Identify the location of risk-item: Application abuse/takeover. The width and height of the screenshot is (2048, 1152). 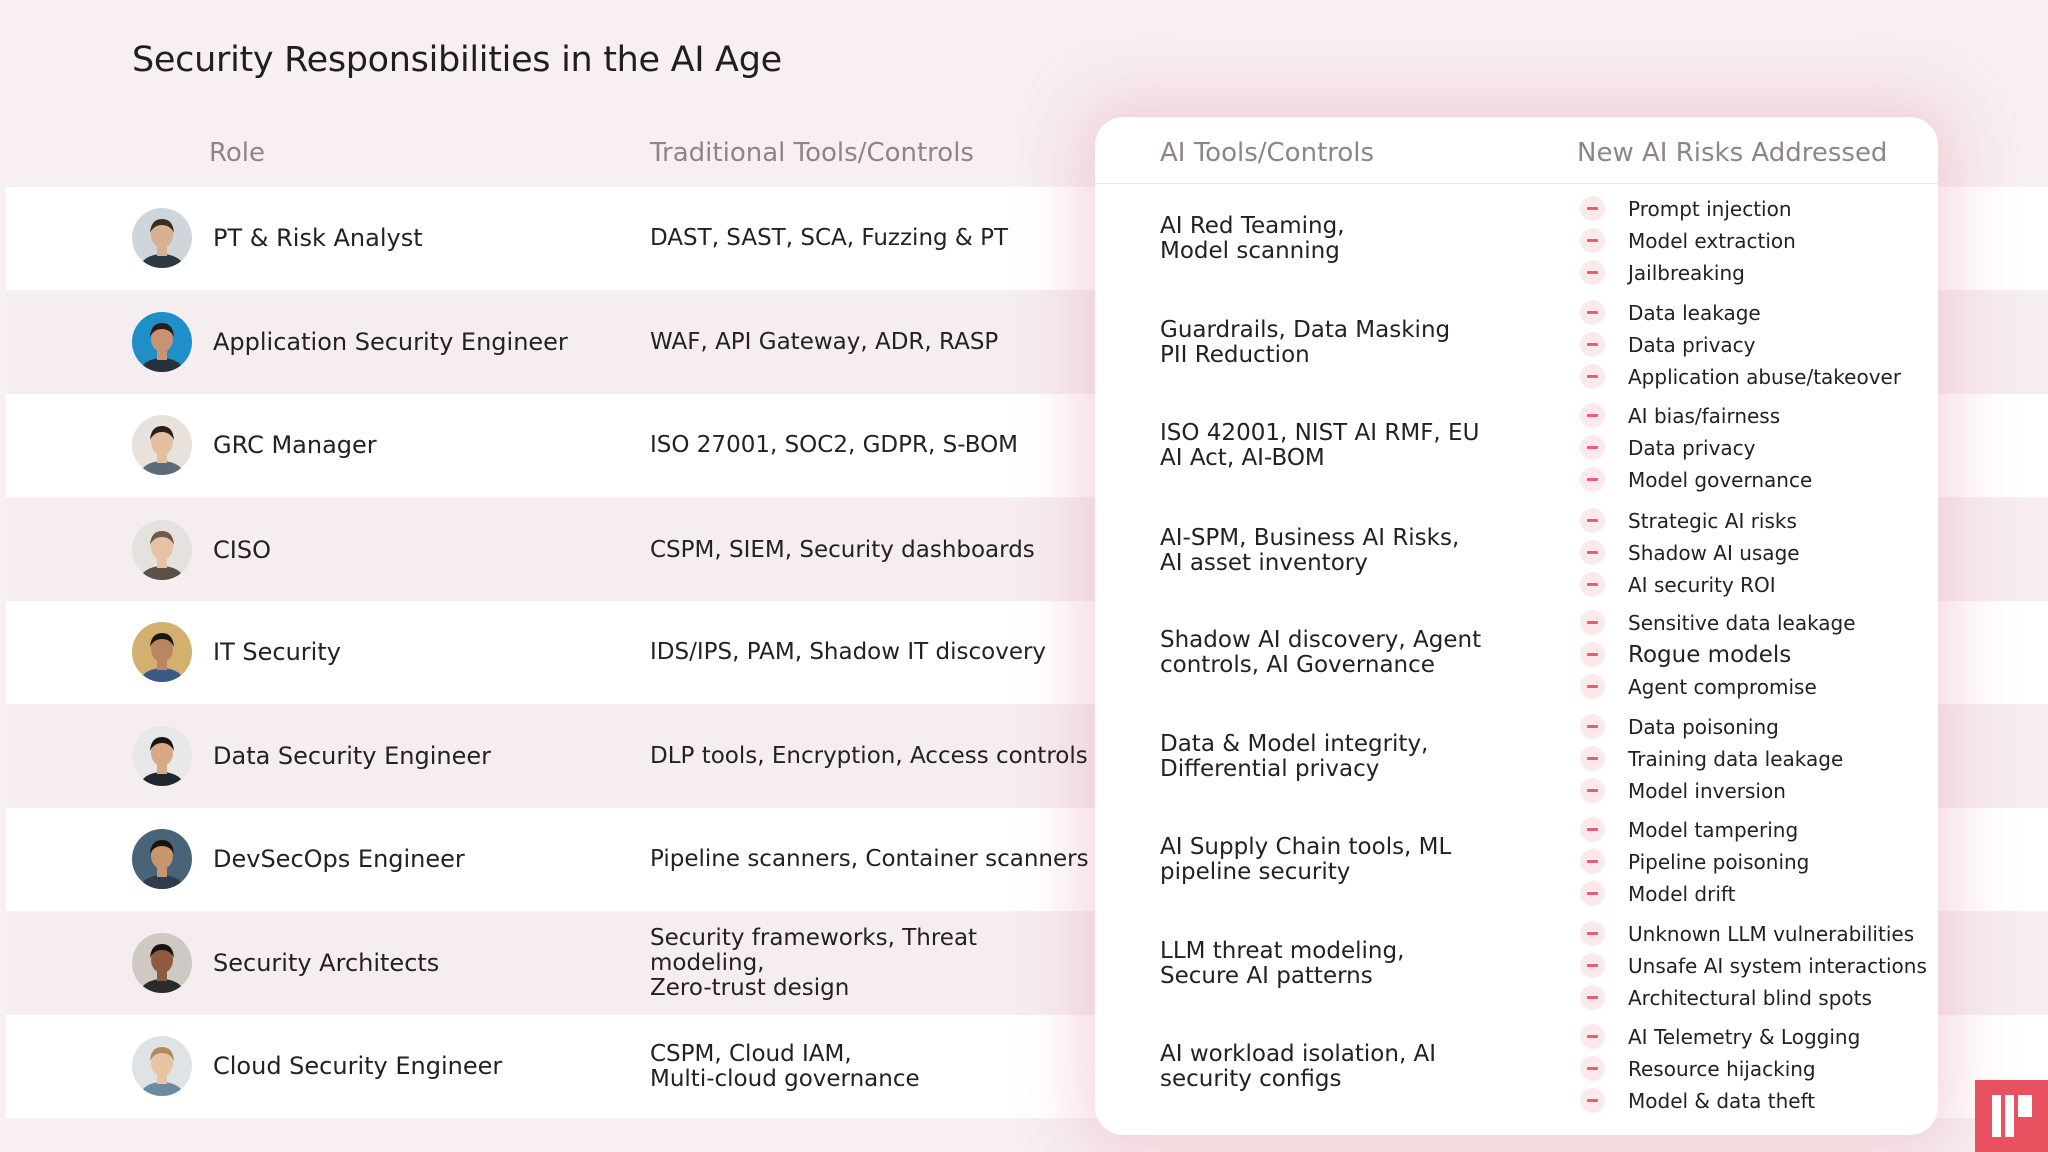
(1760, 377).